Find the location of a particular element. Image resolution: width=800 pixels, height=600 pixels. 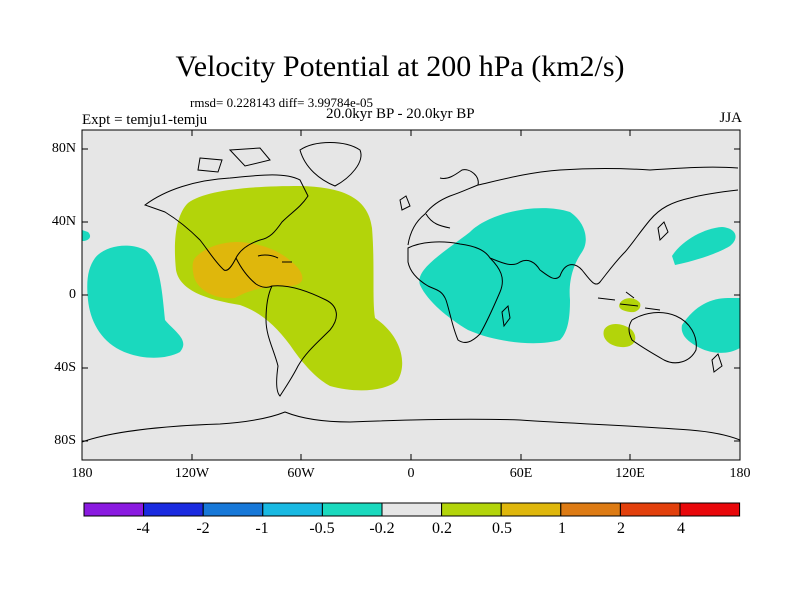

contour-positive-tropical-core is located at coordinates (247, 270).